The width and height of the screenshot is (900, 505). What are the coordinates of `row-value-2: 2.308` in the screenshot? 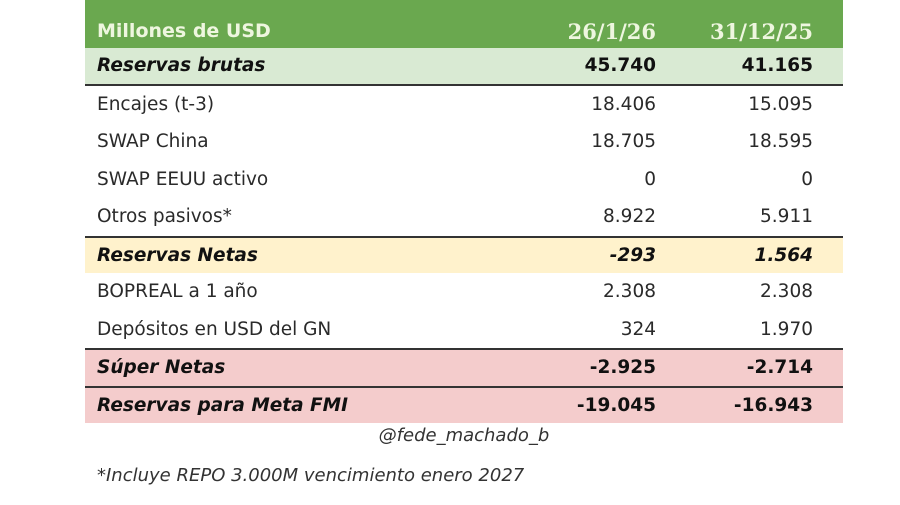 It's located at (786, 292).